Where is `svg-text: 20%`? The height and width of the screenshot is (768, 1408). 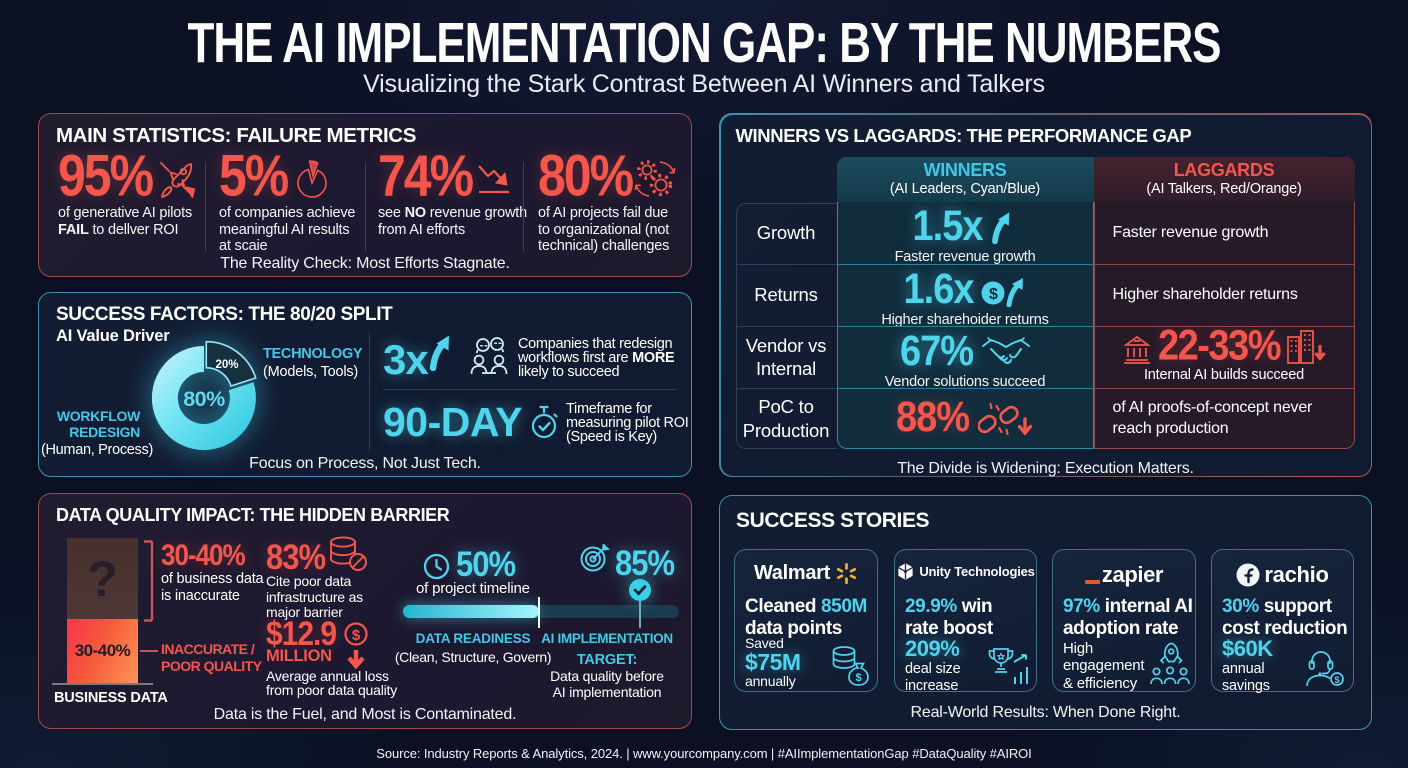 svg-text: 20% is located at coordinates (226, 365).